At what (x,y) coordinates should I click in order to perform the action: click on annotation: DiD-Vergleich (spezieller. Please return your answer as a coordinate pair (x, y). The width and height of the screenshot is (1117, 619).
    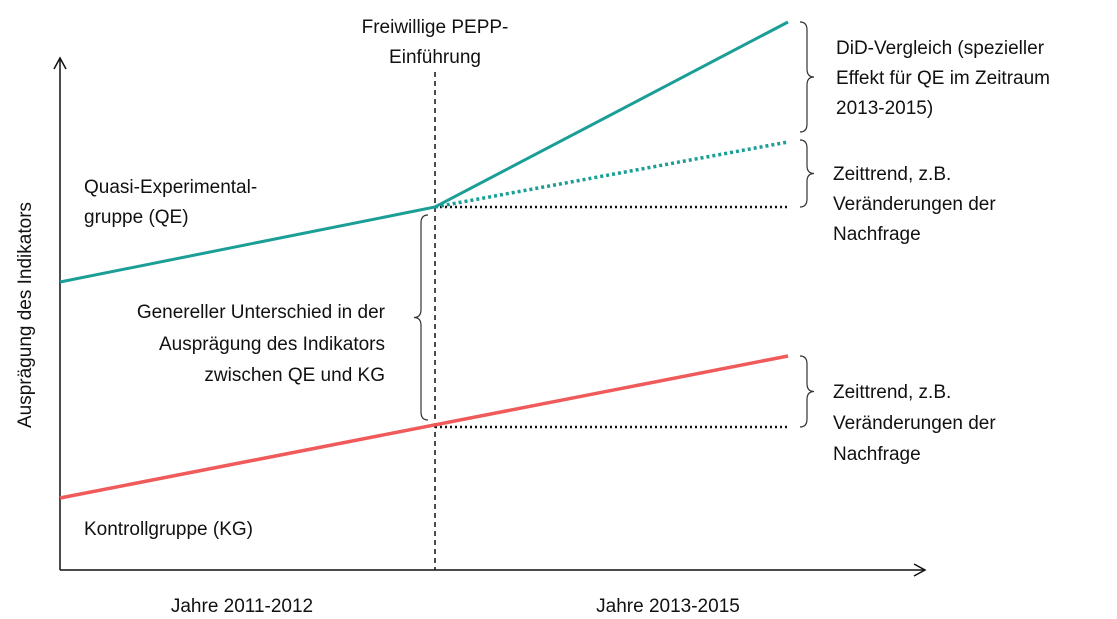
    Looking at the image, I should click on (940, 48).